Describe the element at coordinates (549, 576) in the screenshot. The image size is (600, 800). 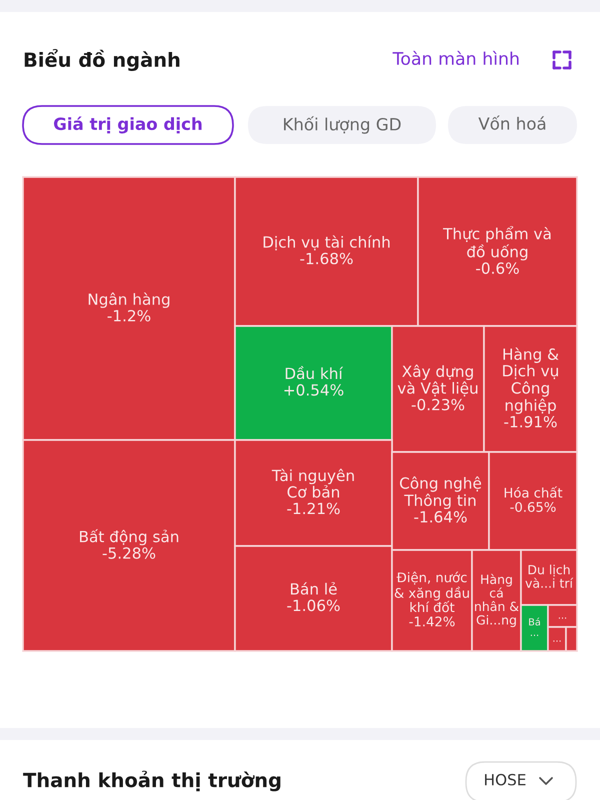
I see `category-label: Du lịch và...i trí` at that location.